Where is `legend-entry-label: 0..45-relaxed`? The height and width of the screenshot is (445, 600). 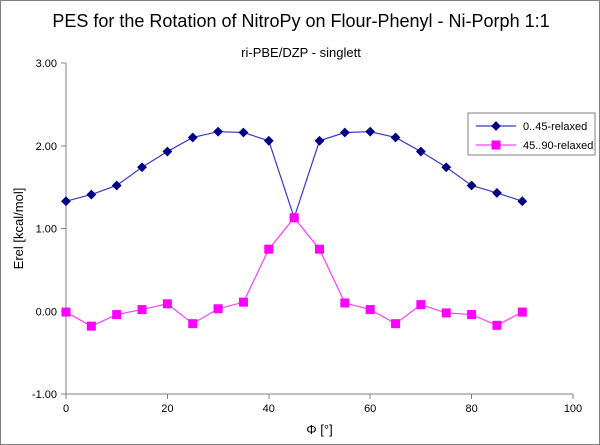
legend-entry-label: 0..45-relaxed is located at coordinates (555, 127).